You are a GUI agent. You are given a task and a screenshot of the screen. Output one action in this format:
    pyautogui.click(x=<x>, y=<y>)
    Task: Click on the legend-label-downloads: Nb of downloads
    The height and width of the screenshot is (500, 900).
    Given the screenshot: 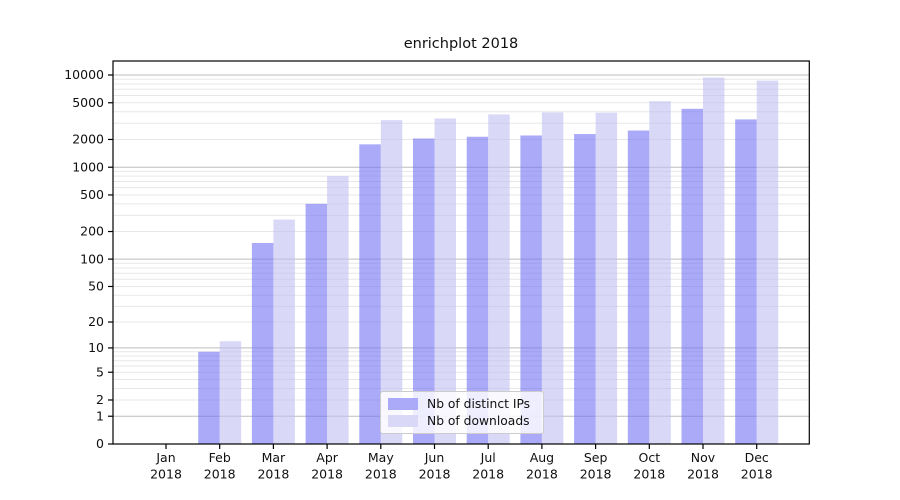 What is the action you would take?
    pyautogui.click(x=478, y=421)
    